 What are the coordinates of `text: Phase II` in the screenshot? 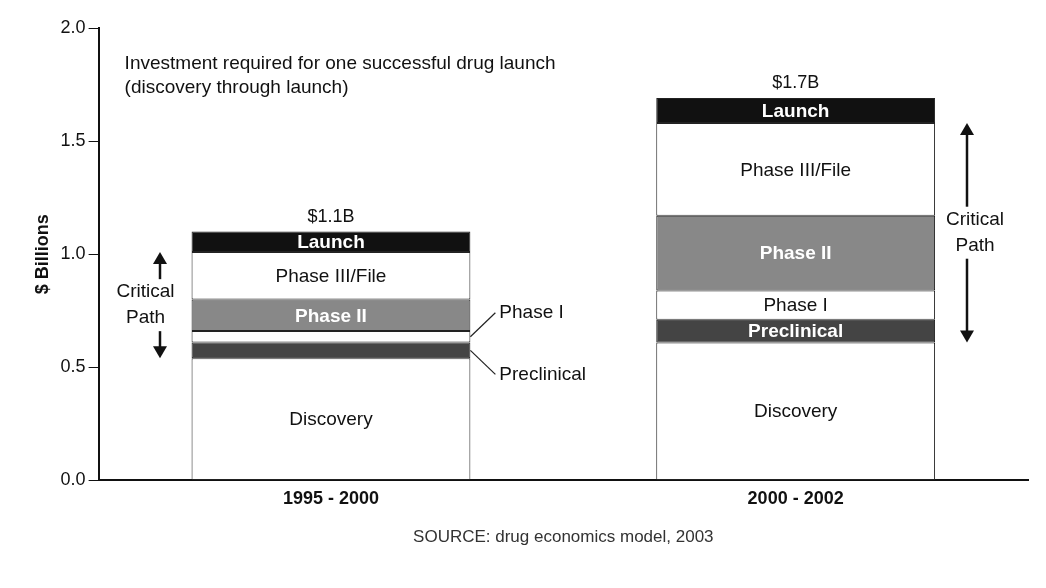 It's located at (795, 253).